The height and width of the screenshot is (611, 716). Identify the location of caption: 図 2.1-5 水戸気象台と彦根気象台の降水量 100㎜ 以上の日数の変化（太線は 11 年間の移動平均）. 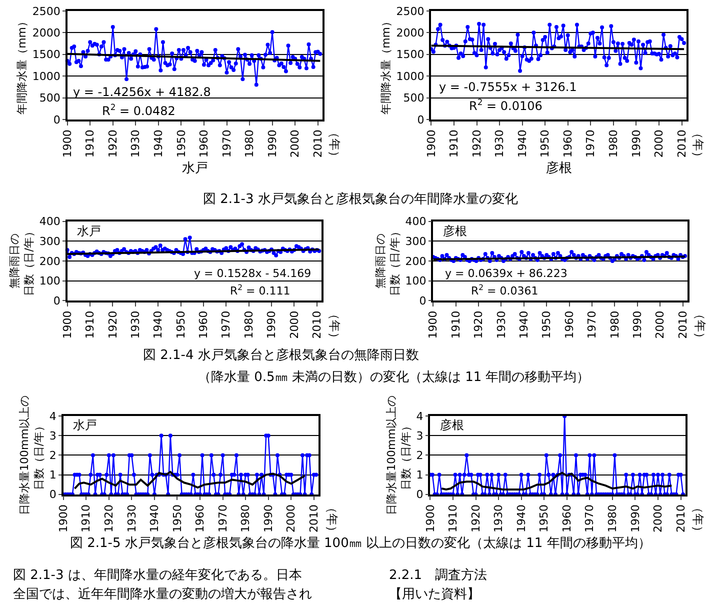
(360, 543).